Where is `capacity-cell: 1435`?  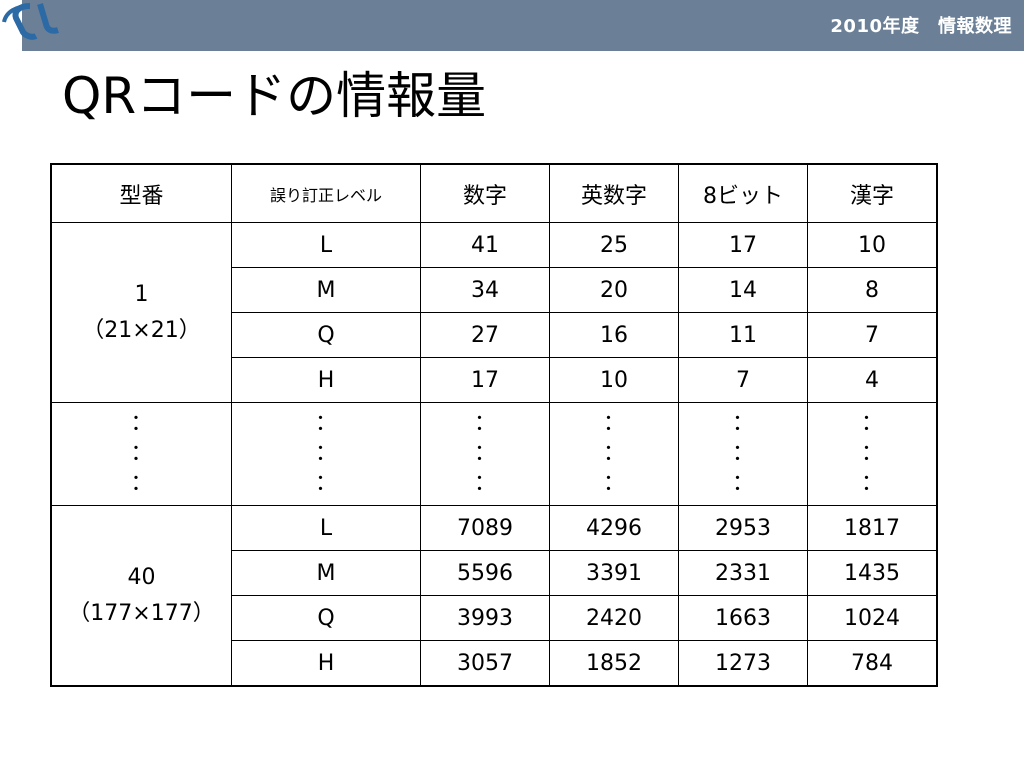 capacity-cell: 1435 is located at coordinates (872, 573).